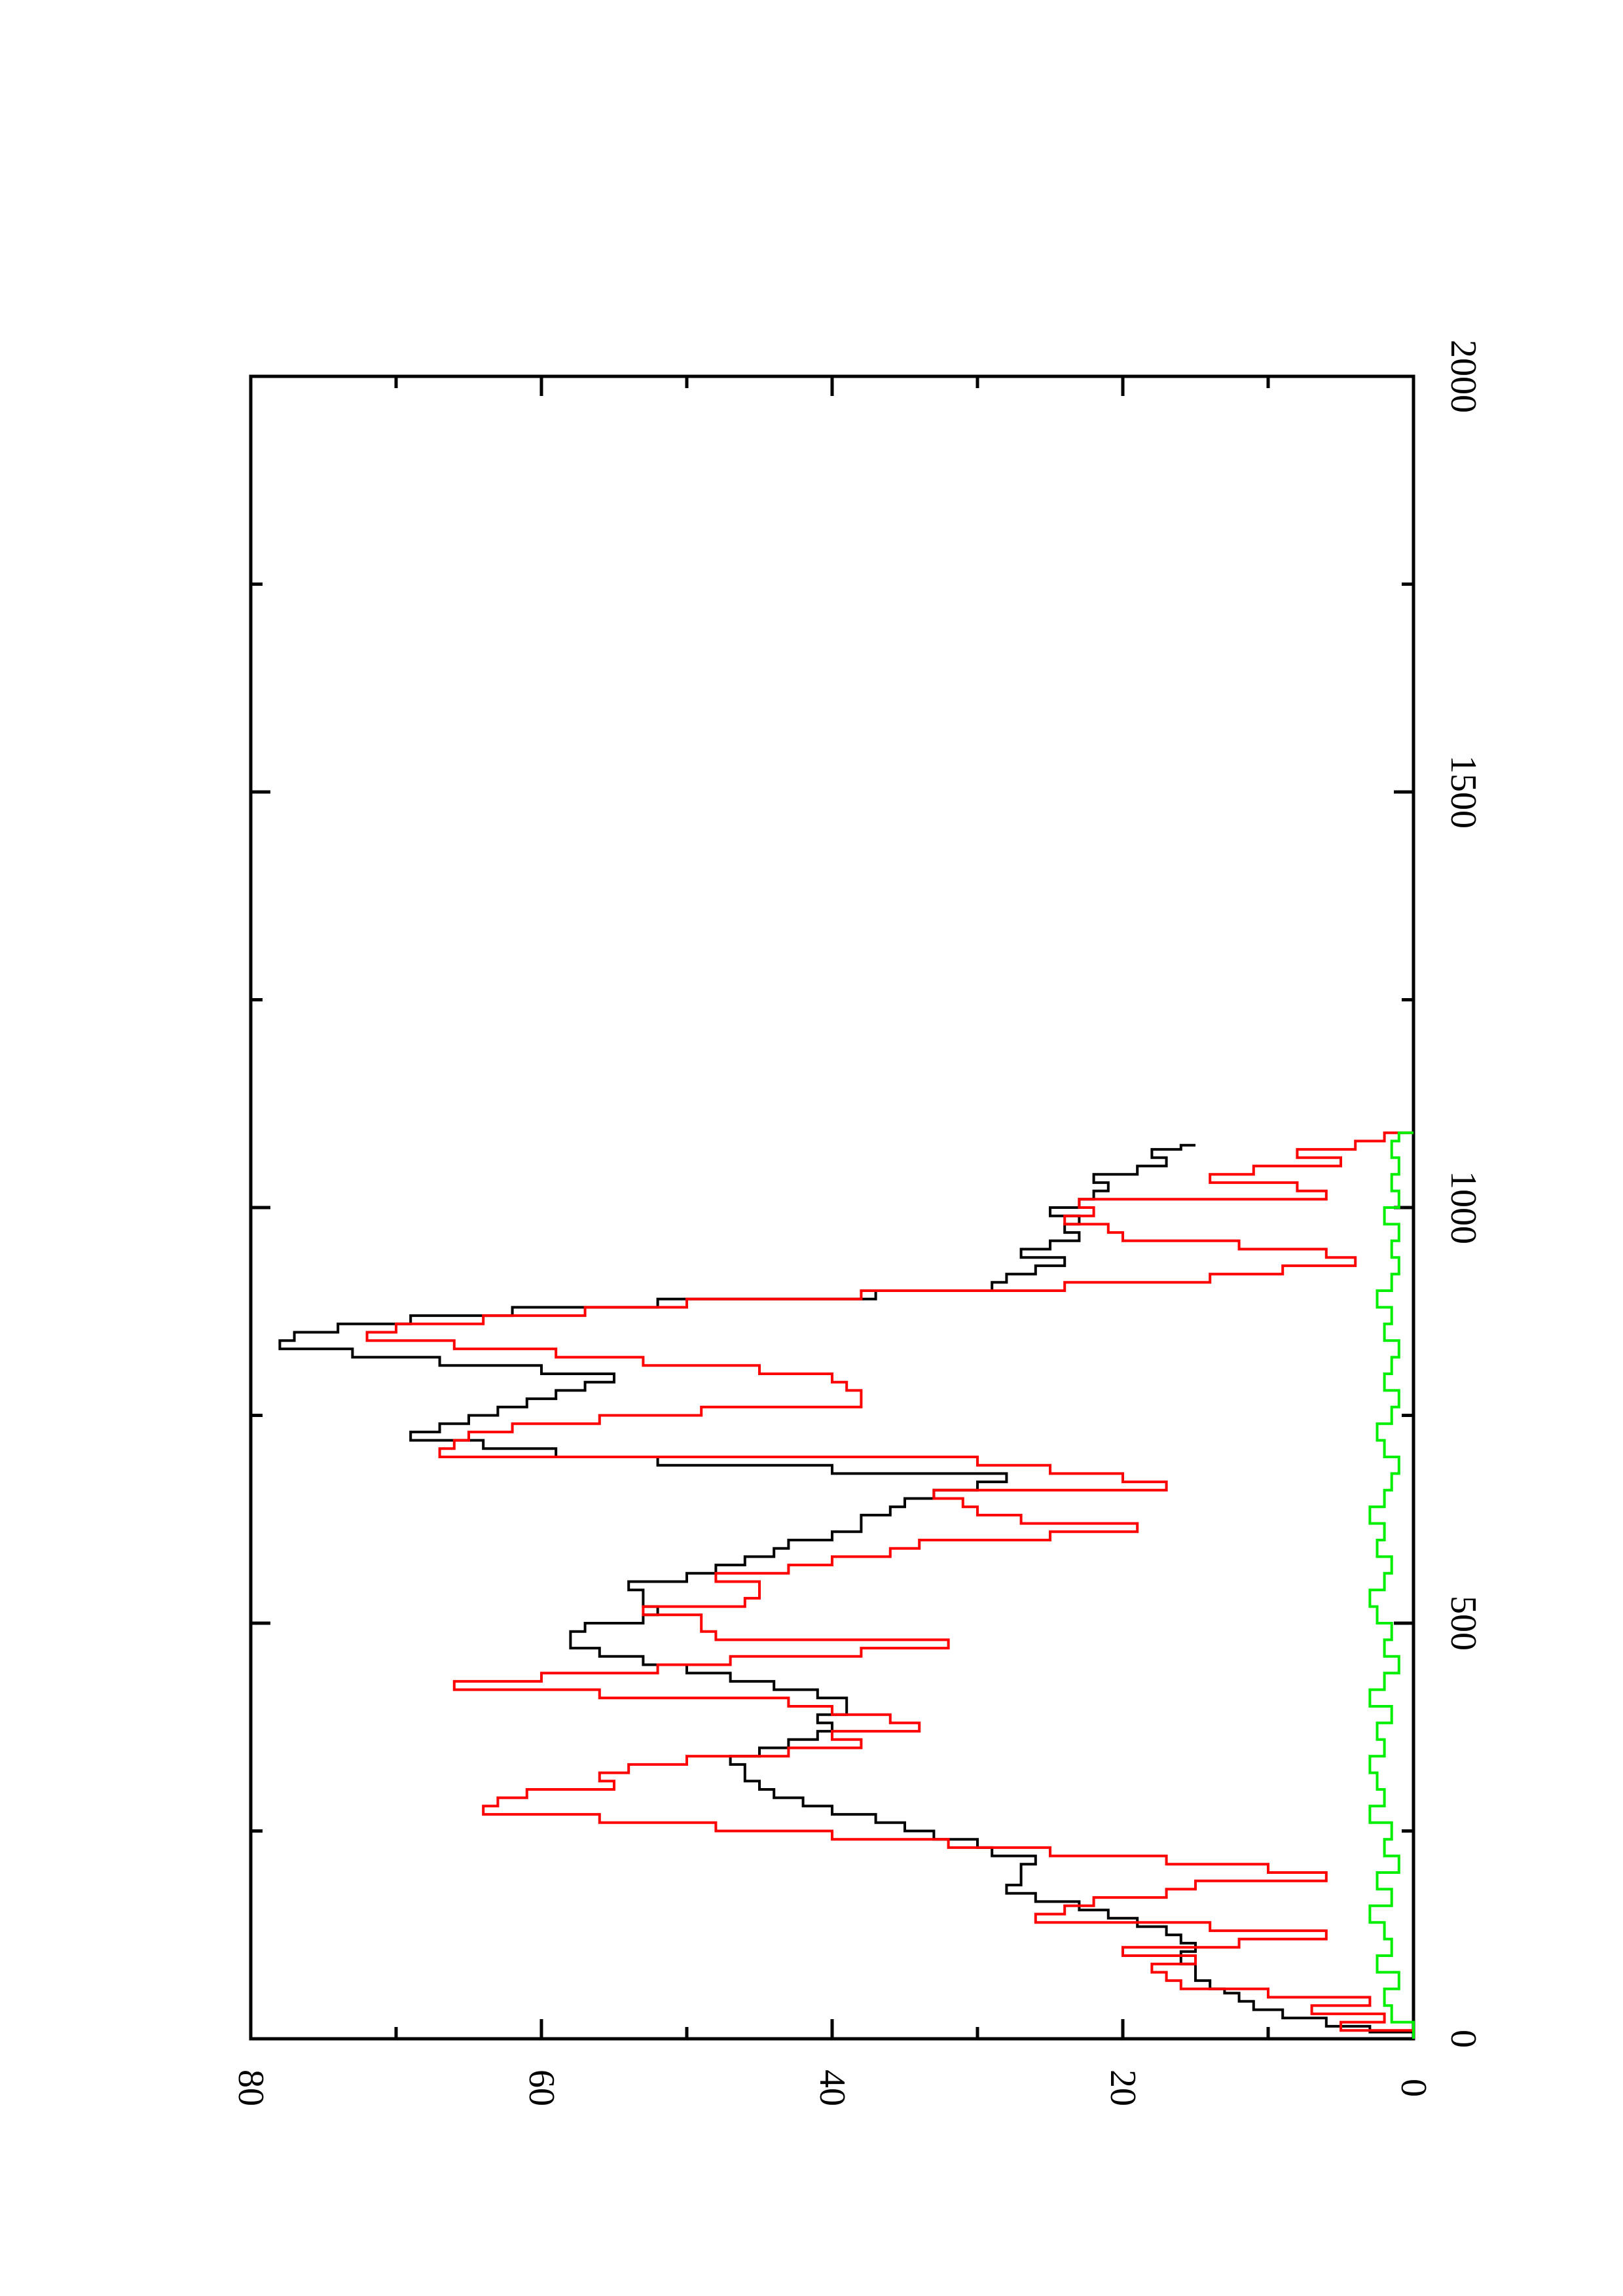 Image resolution: width=1623 pixels, height=2296 pixels. I want to click on y-tick-label: 60, so click(541, 2088).